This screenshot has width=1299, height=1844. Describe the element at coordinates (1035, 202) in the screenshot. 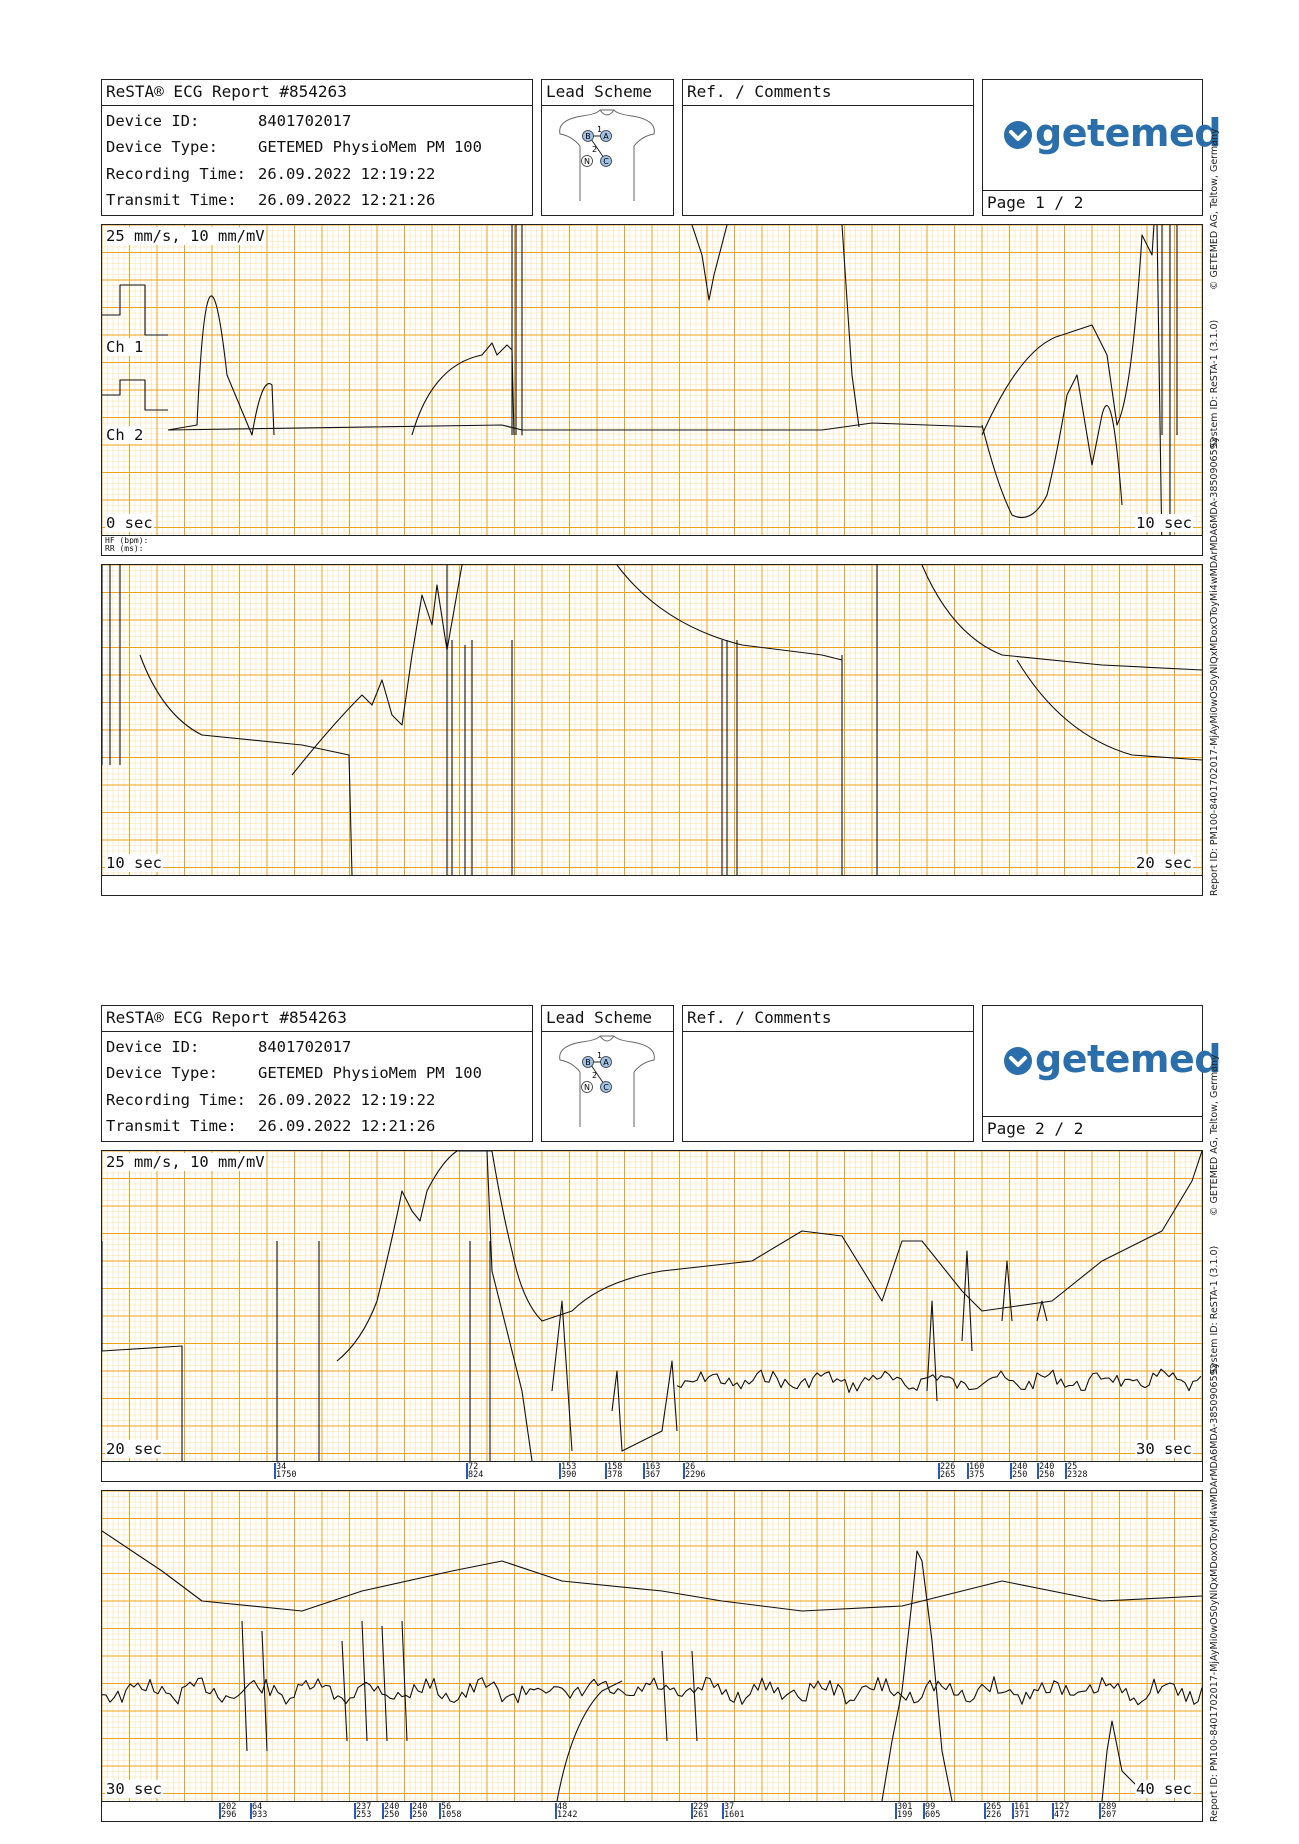

I see `page-number: Page 1 / 2` at that location.